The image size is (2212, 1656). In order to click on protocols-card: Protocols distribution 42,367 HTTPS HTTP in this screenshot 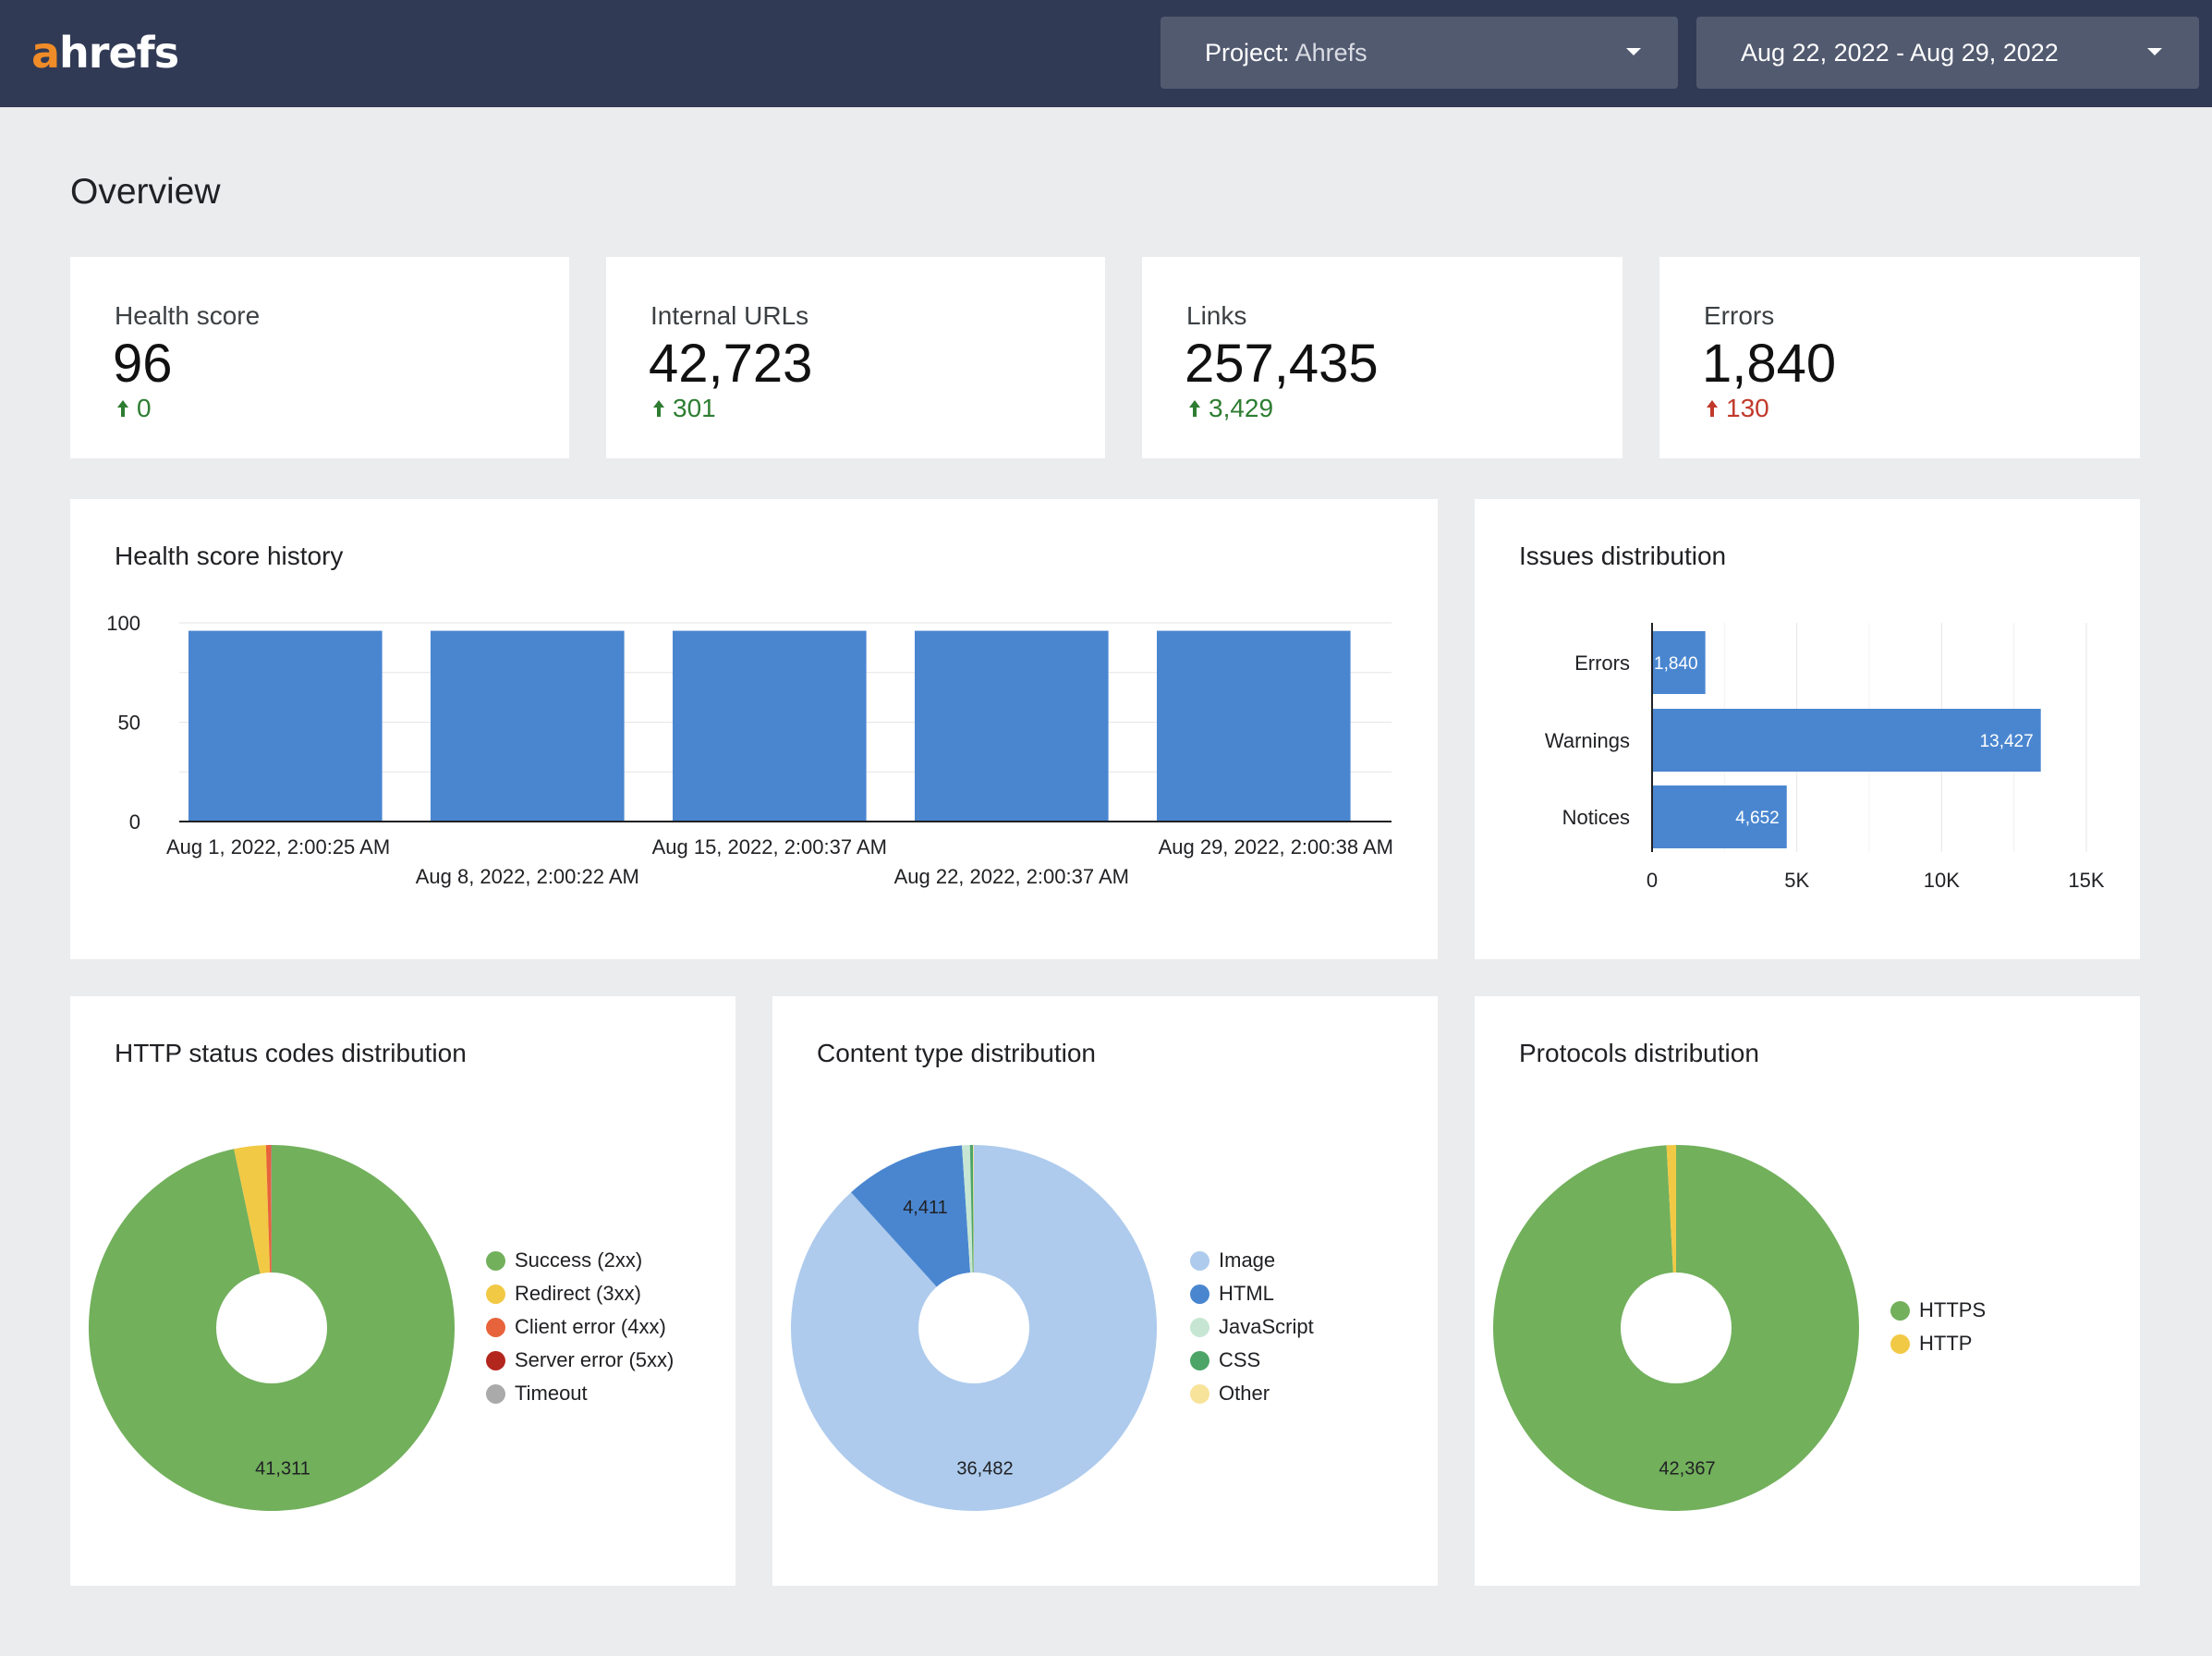, I will do `click(1807, 1291)`.